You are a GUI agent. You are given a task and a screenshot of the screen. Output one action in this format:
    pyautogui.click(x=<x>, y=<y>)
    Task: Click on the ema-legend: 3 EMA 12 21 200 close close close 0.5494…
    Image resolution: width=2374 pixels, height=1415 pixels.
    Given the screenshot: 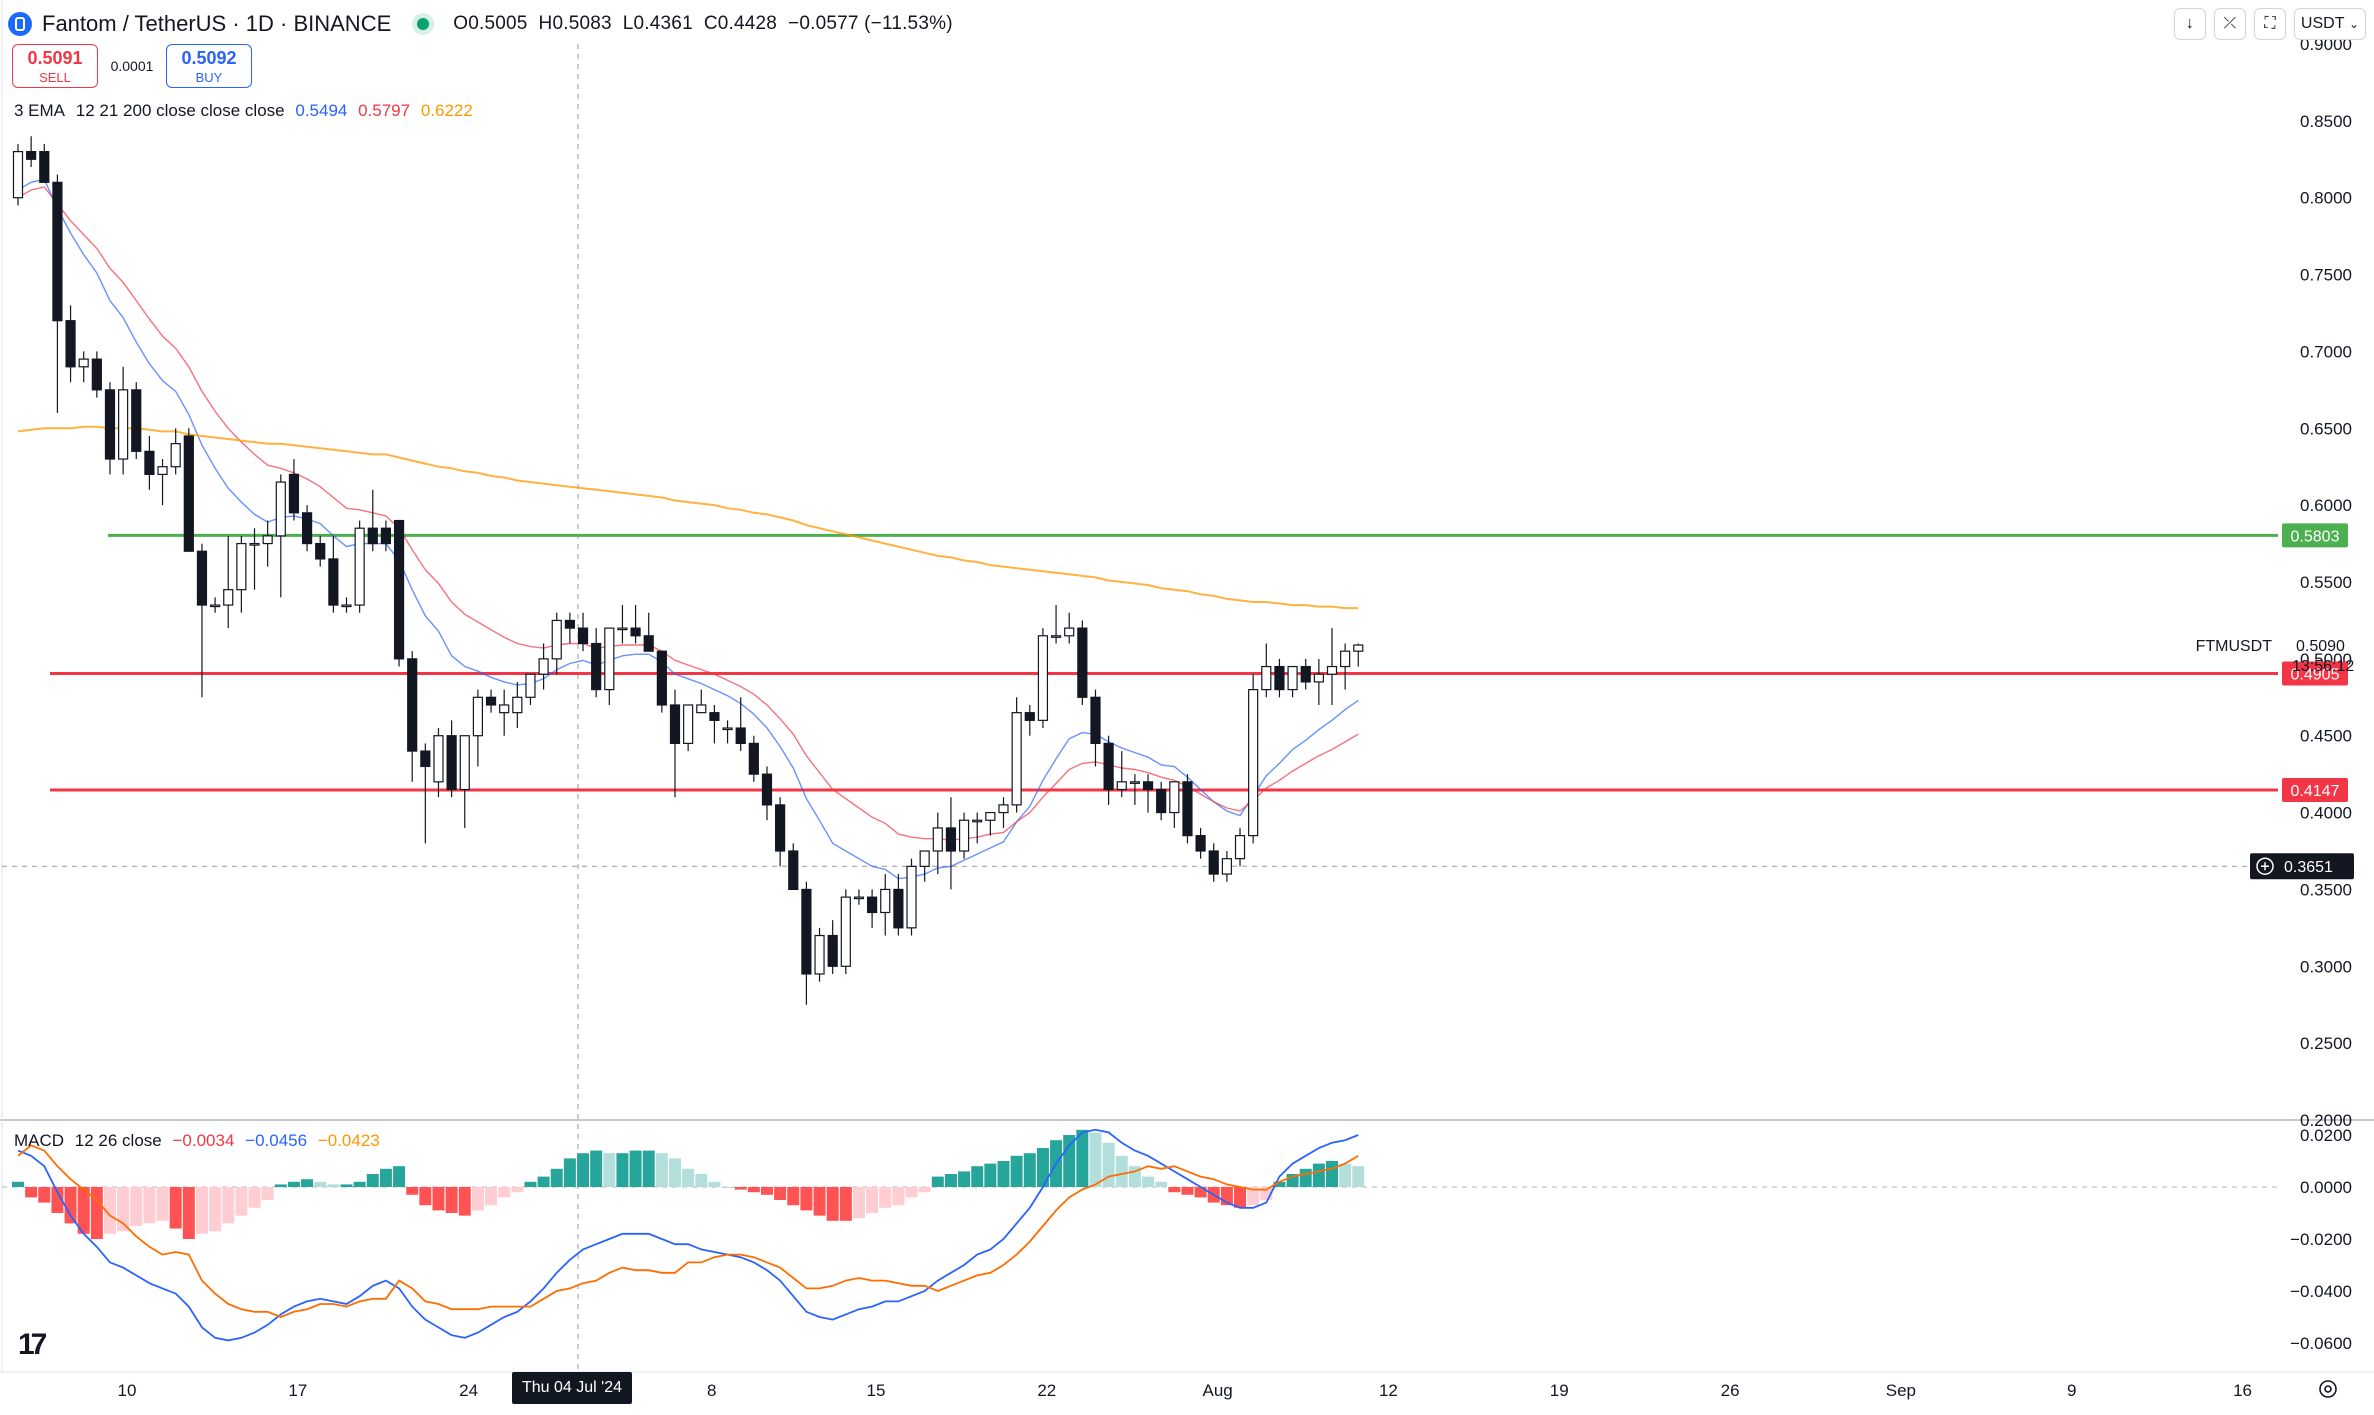 What is the action you would take?
    pyautogui.click(x=246, y=111)
    